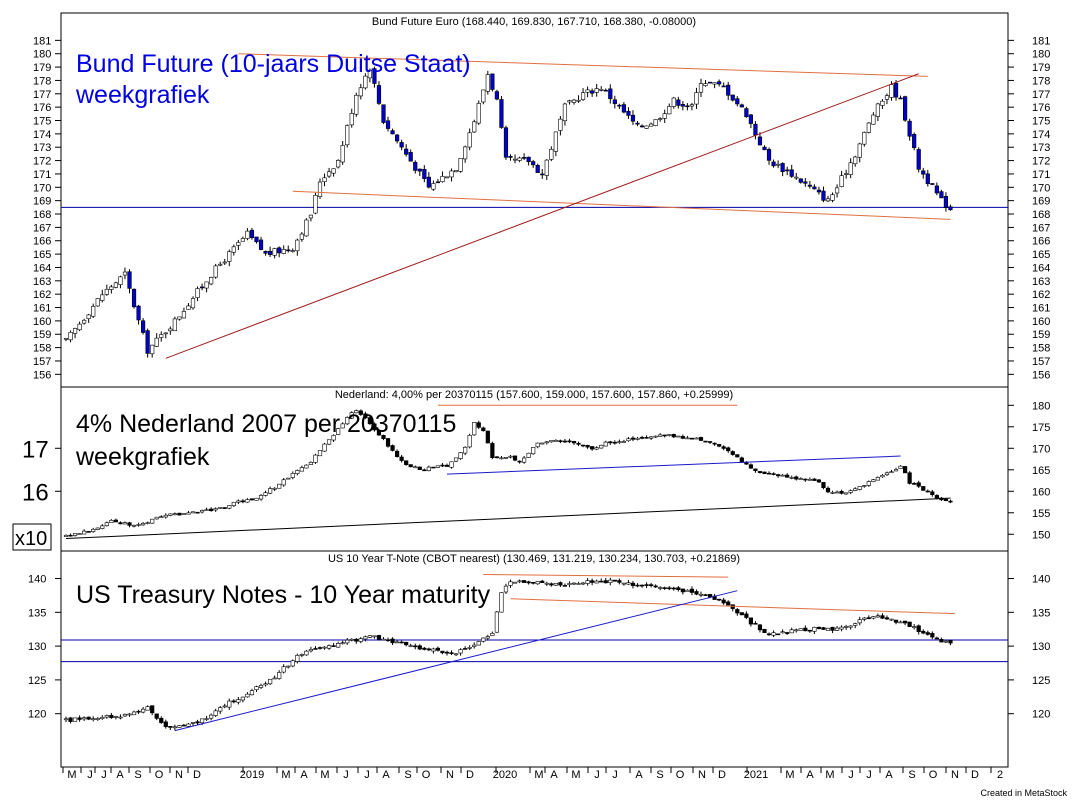 The width and height of the screenshot is (1073, 803). What do you see at coordinates (1041, 95) in the screenshot?
I see `y-tick-label: 177` at bounding box center [1041, 95].